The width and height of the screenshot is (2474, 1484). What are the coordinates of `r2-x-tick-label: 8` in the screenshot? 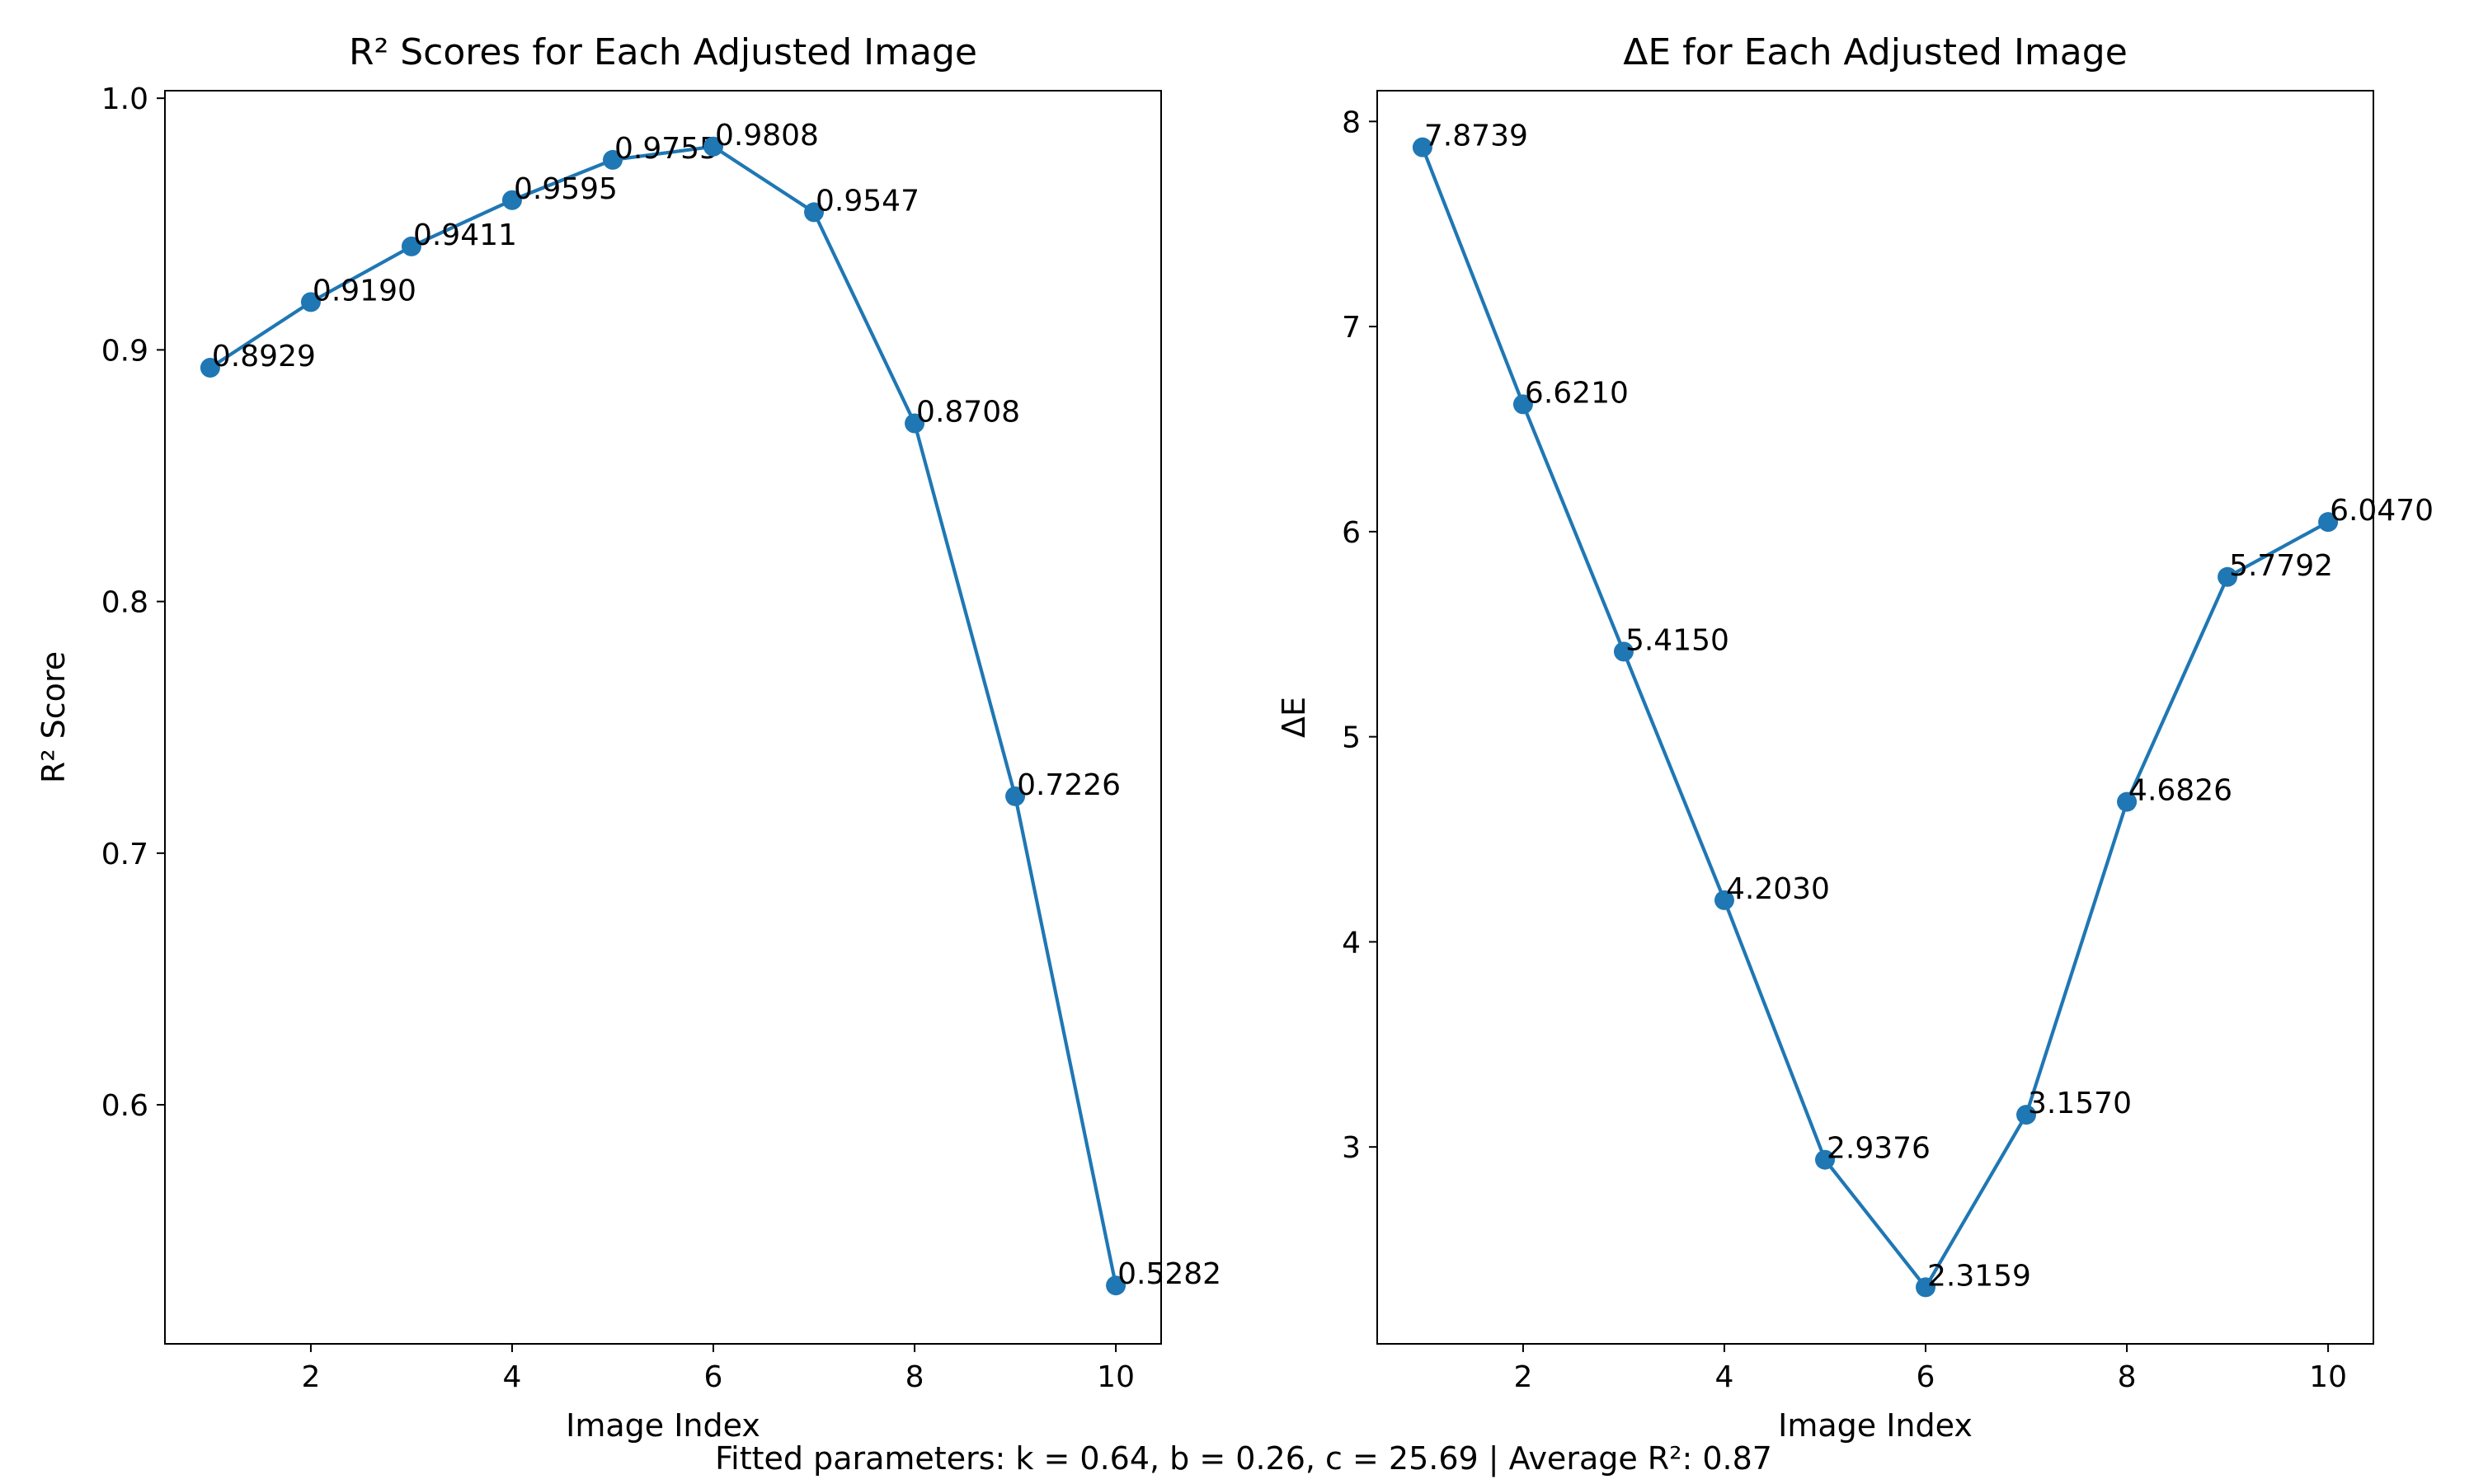 It's located at (914, 1377).